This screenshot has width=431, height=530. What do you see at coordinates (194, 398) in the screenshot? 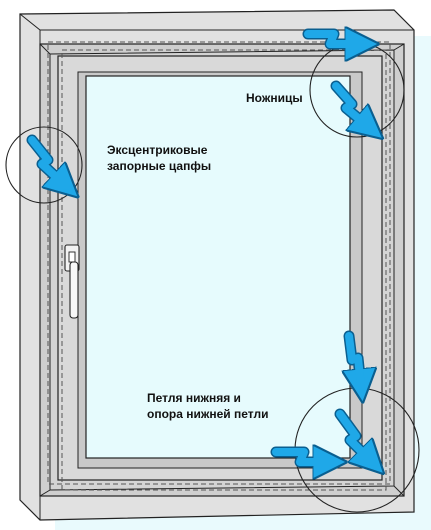
I see `label-hinge-line1: Петля нижняя и` at bounding box center [194, 398].